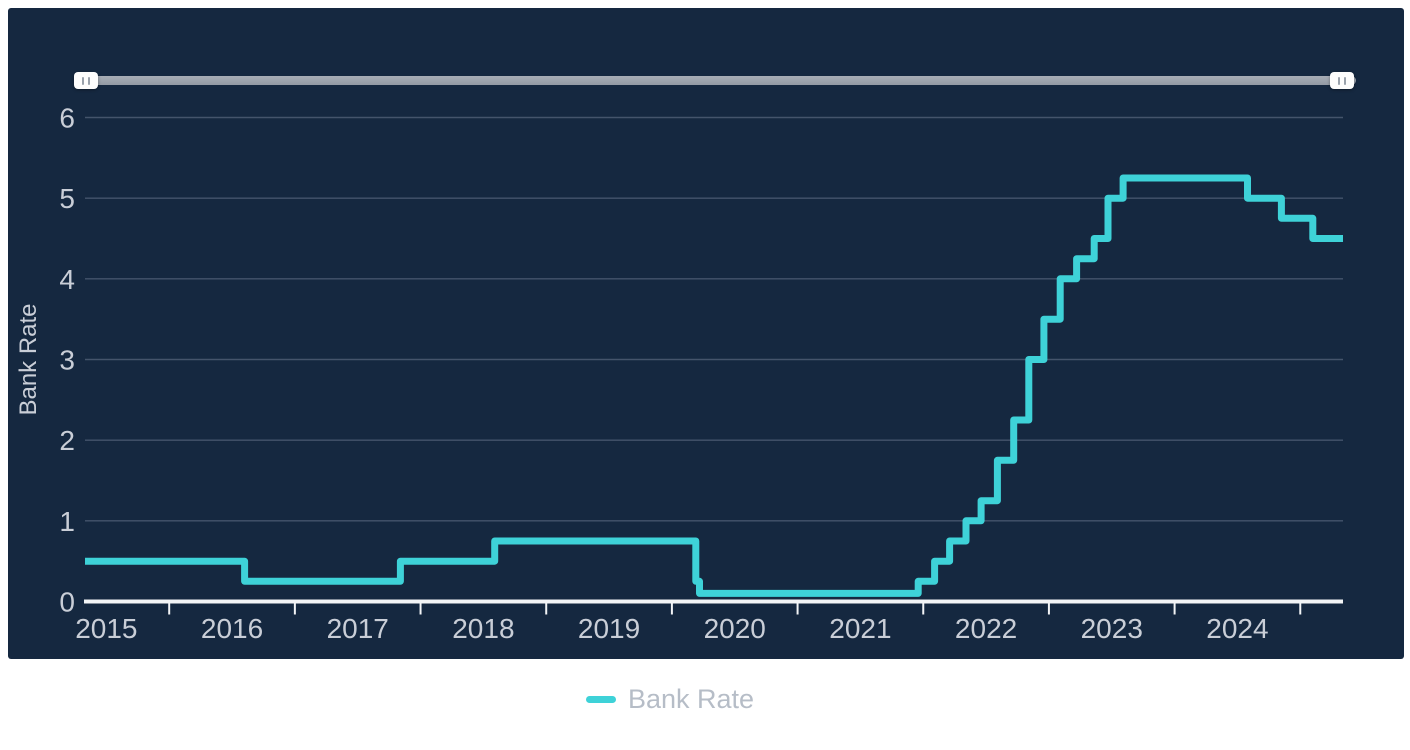  I want to click on svg-text: 2023, so click(1112, 628).